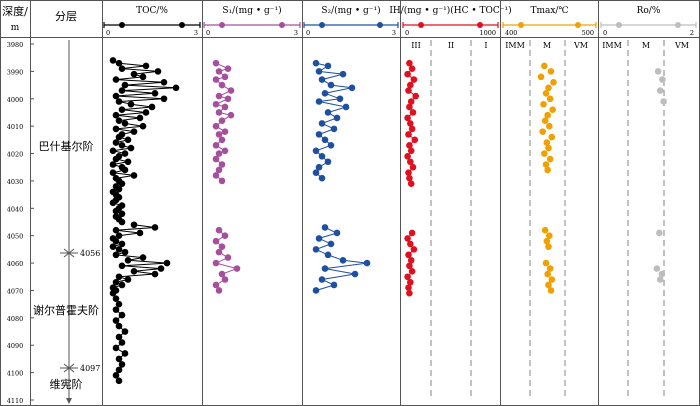 The height and width of the screenshot is (406, 700). I want to click on panel-title-tmax: Tmax/℃, so click(549, 11).